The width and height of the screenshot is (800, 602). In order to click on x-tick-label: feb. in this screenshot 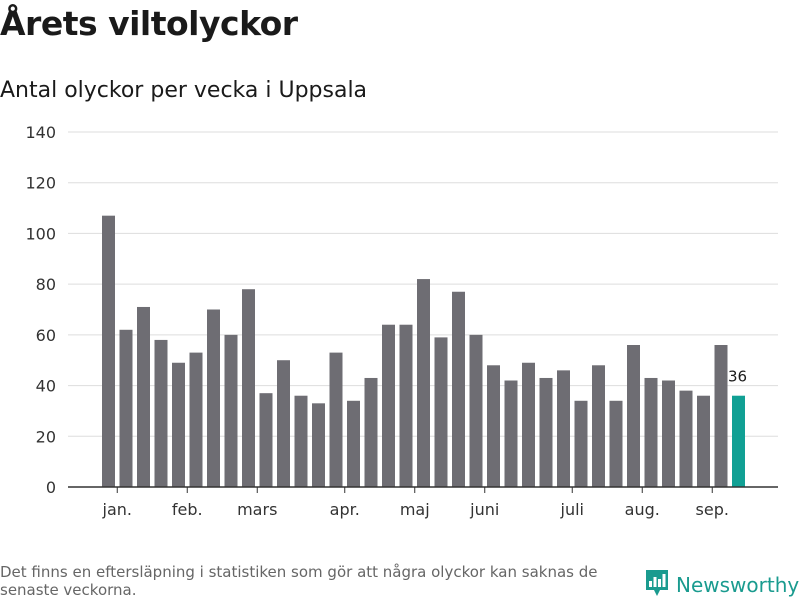, I will do `click(187, 509)`.